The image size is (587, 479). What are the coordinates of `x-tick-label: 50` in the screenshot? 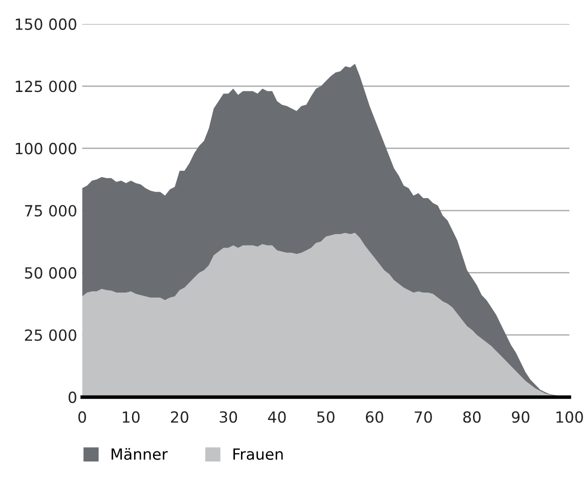 It's located at (325, 417).